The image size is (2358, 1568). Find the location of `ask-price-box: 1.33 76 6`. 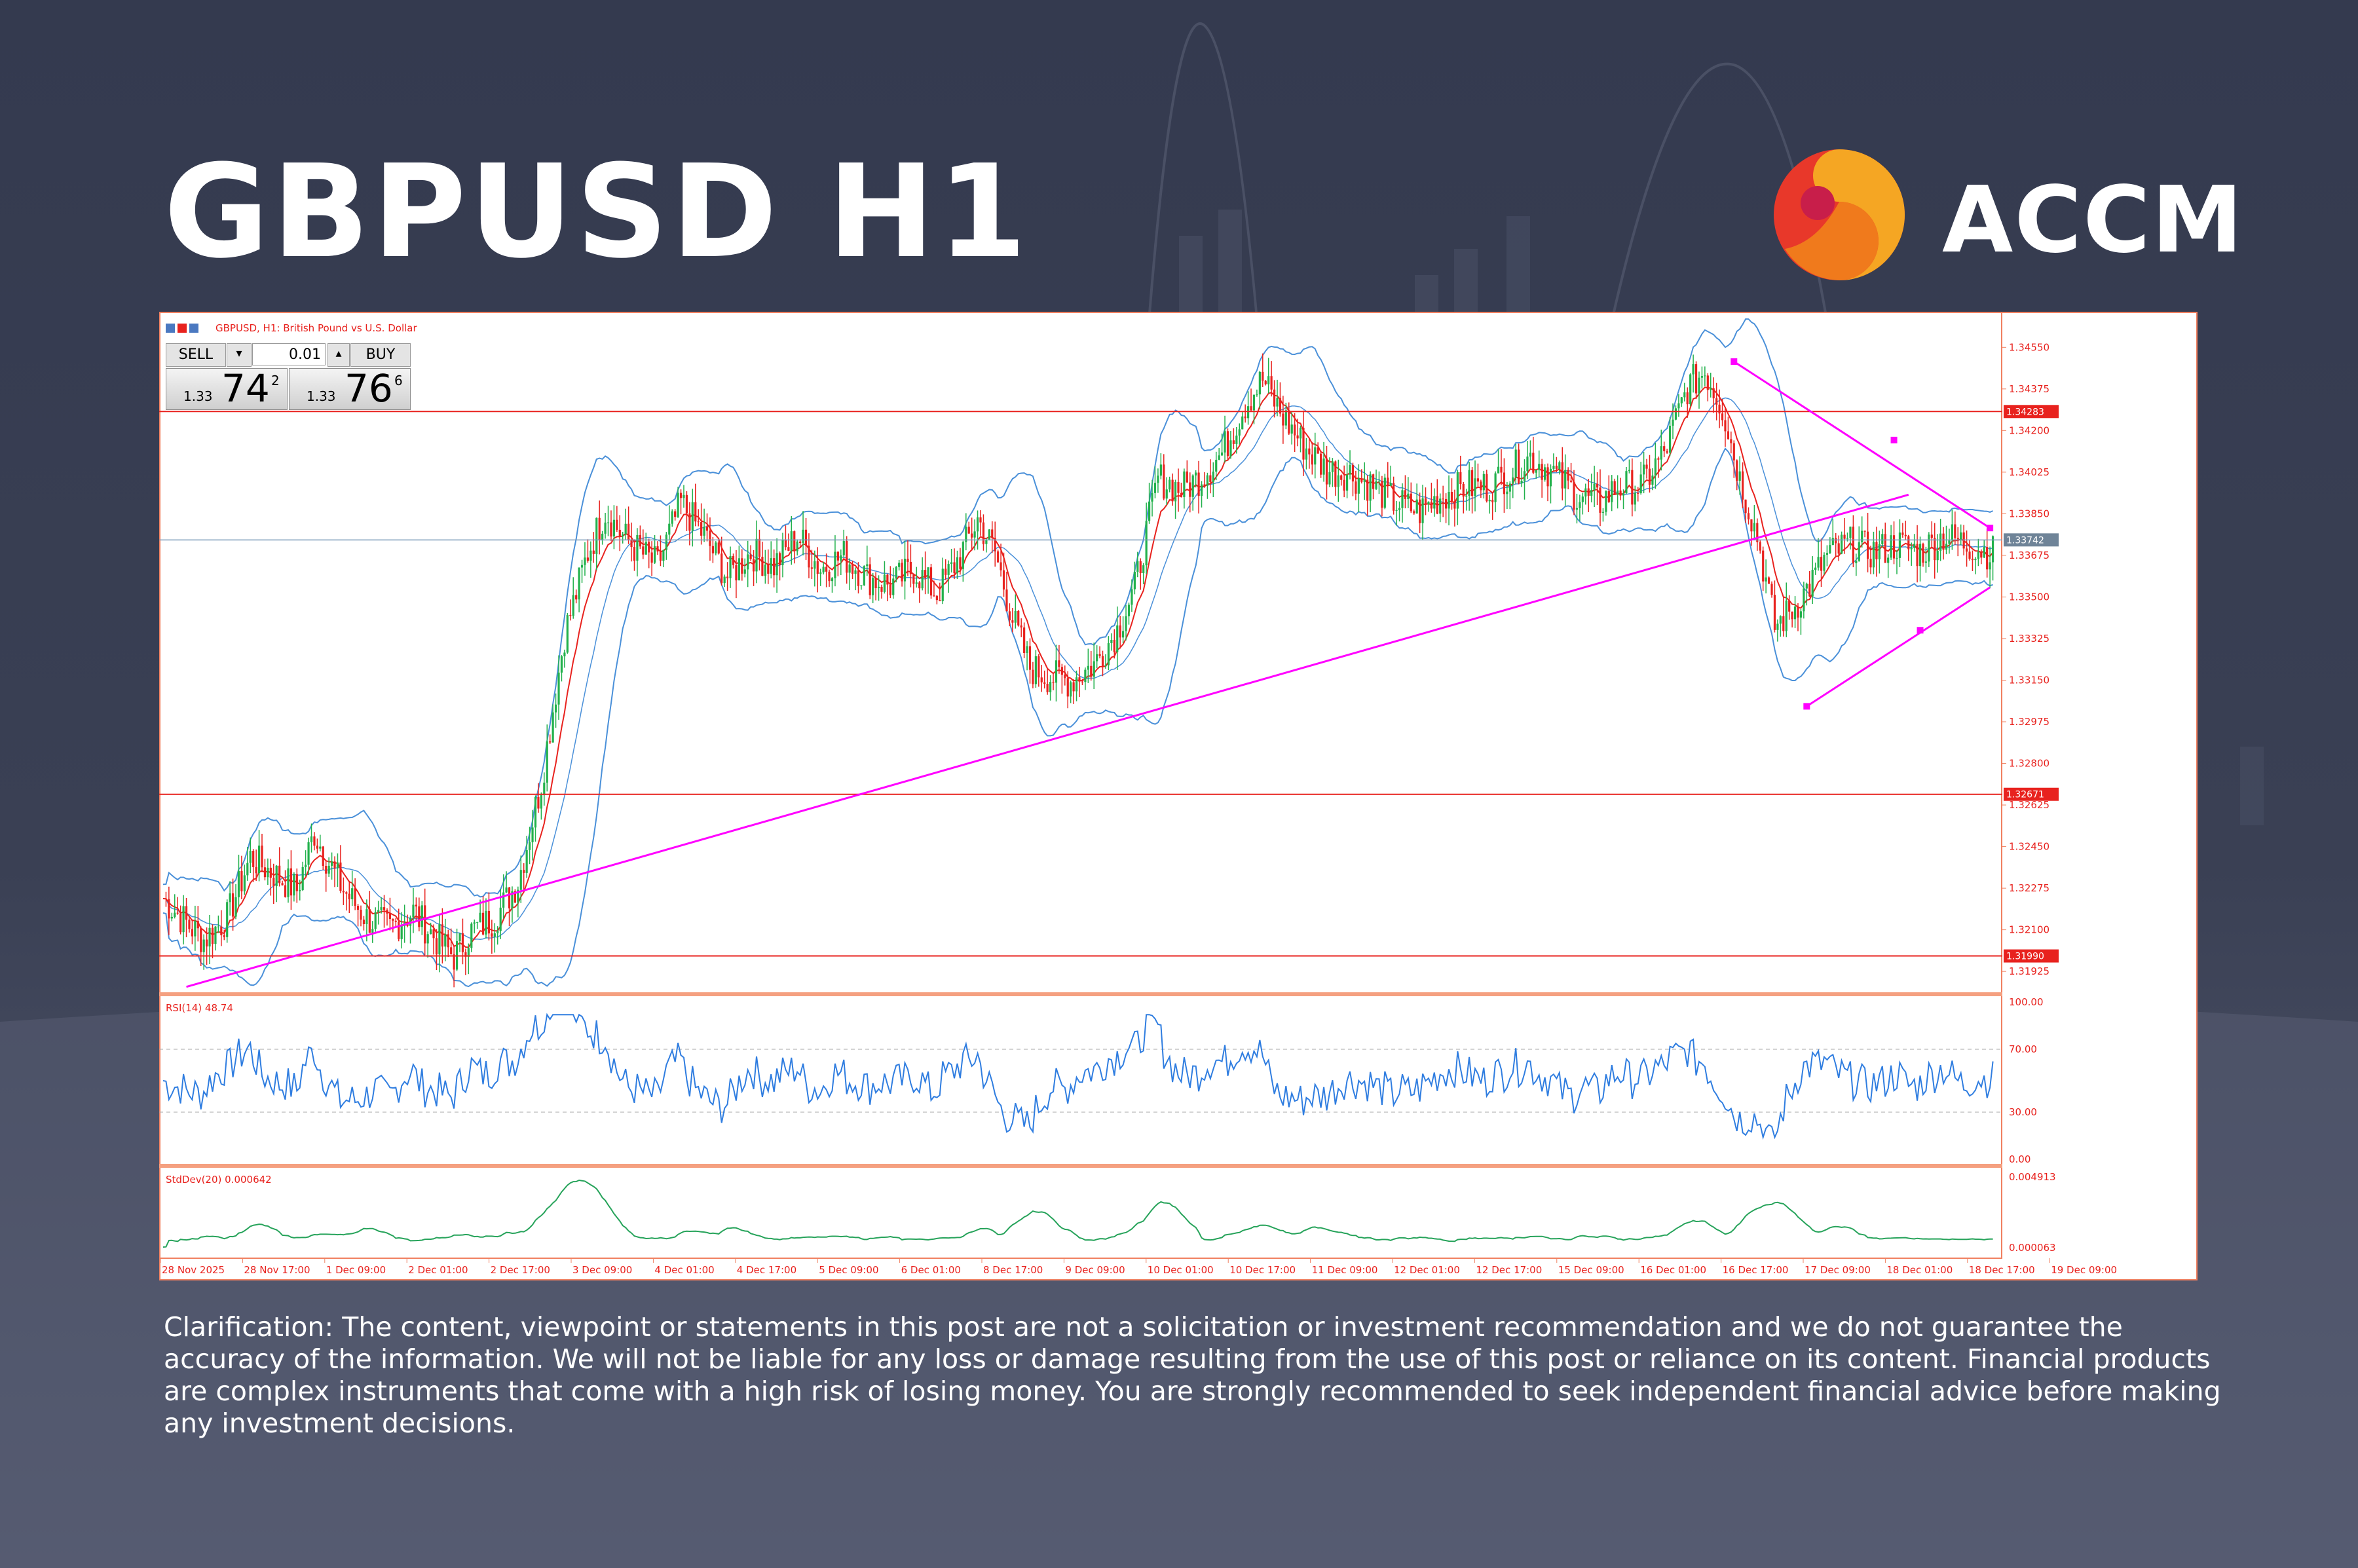

ask-price-box: 1.33 76 6 is located at coordinates (350, 388).